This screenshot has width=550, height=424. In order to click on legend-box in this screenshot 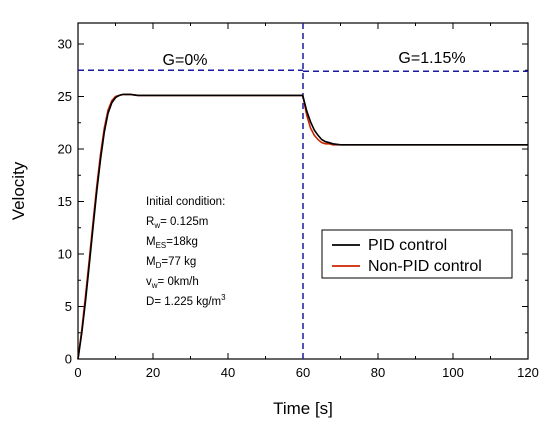, I will do `click(417, 254)`.